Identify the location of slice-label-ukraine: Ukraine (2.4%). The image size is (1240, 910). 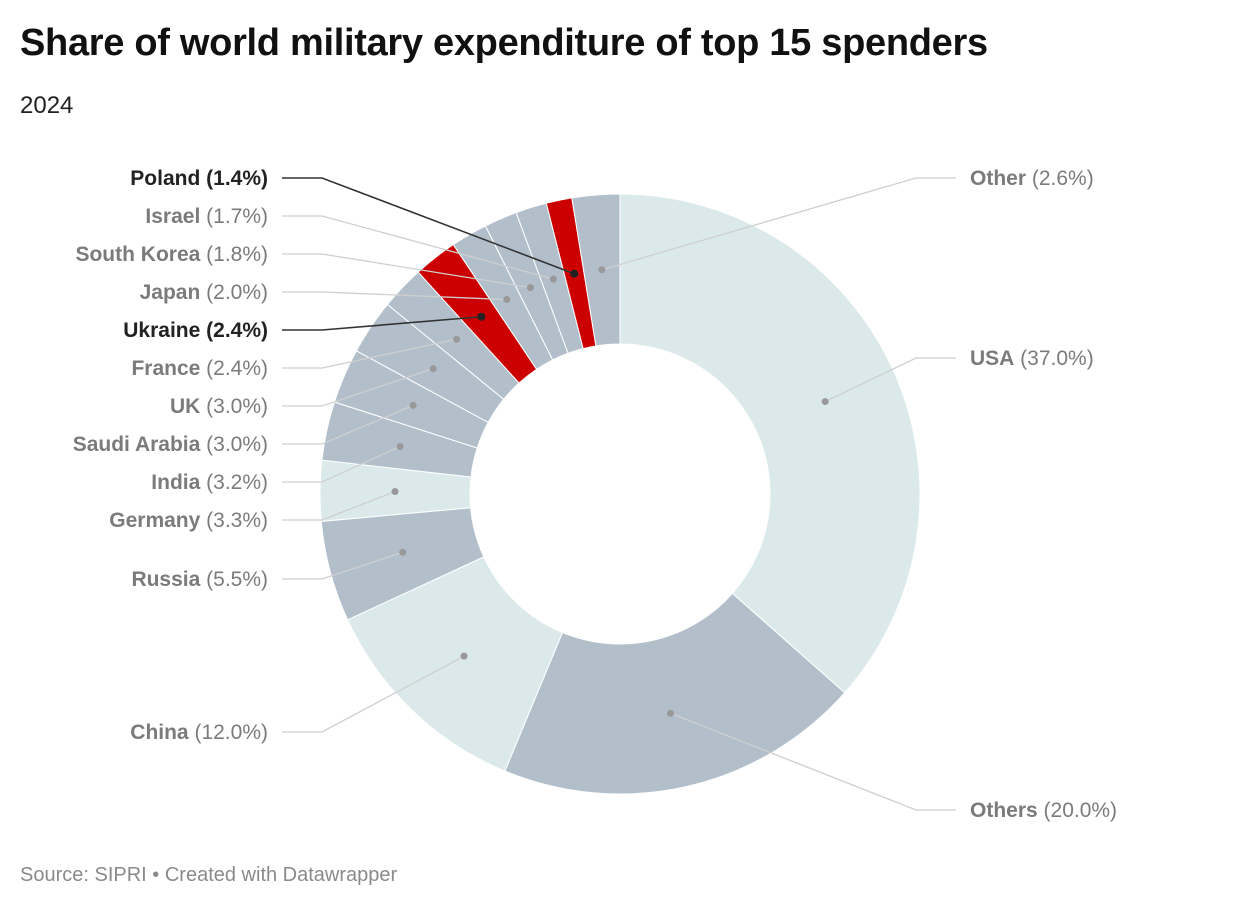
(195, 330).